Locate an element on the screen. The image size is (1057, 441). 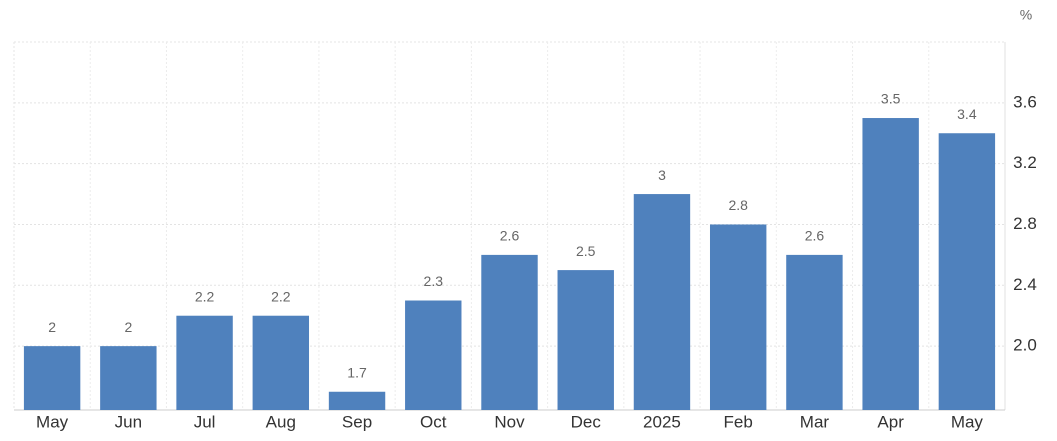
x-tick-label: Sep is located at coordinates (357, 421).